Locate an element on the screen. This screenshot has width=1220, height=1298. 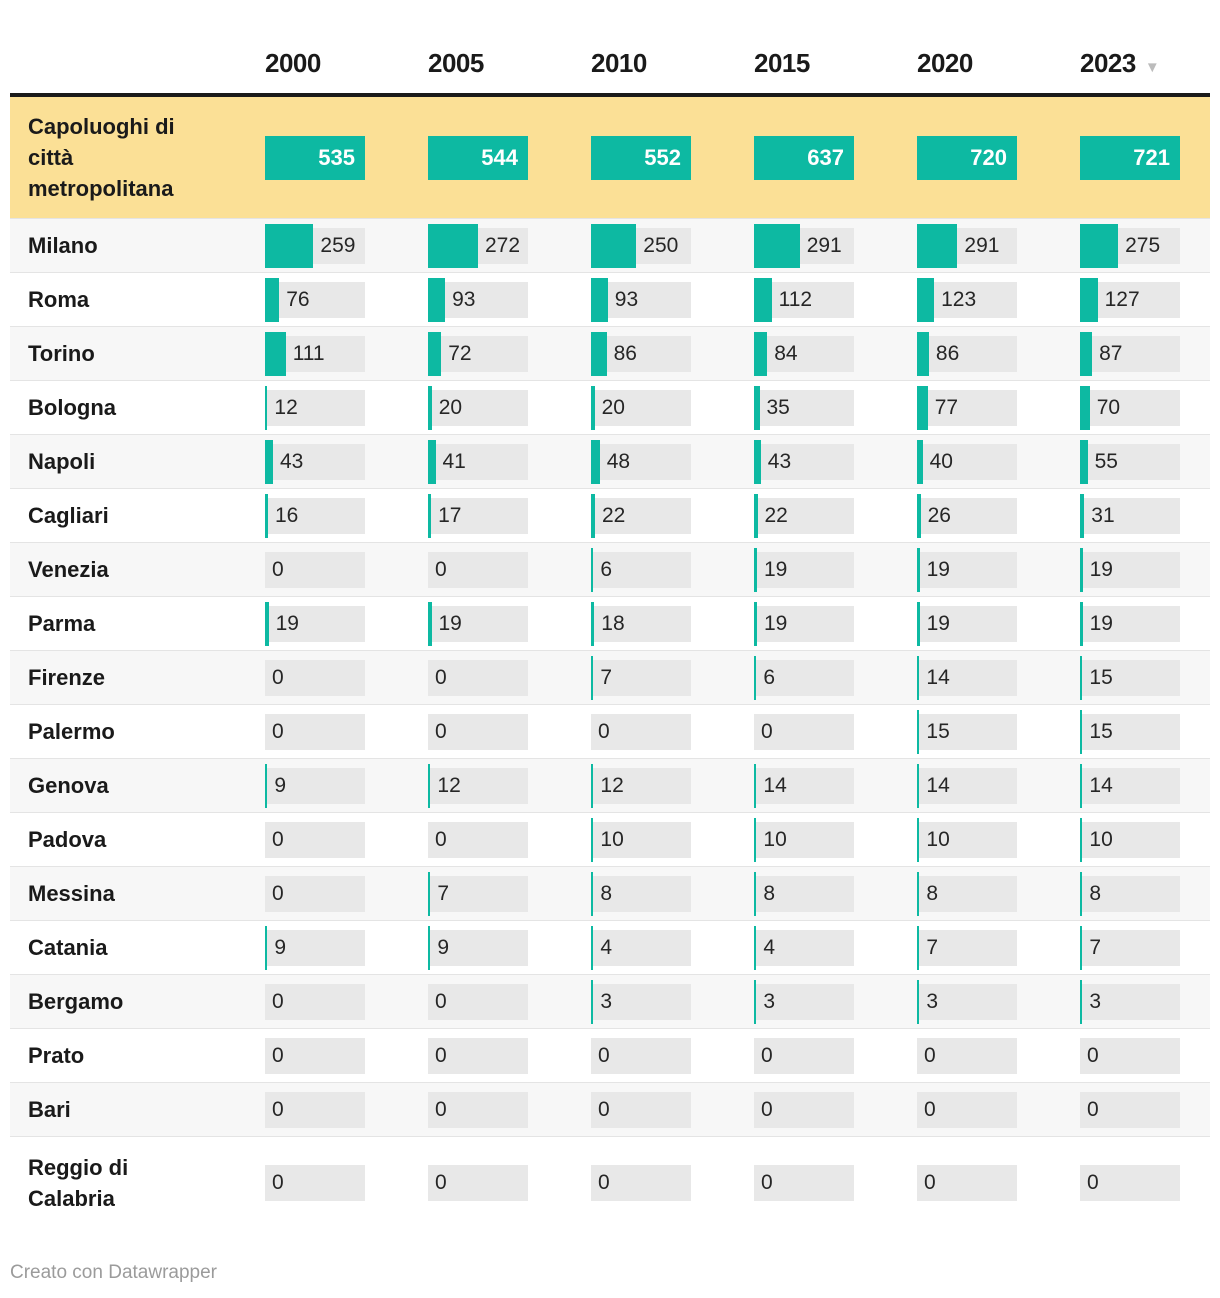
data-cell-2015: 8 is located at coordinates (835, 893).